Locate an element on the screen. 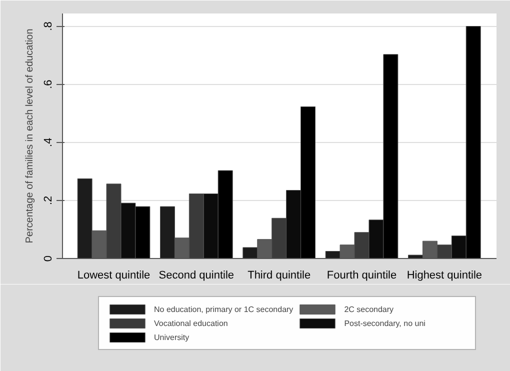  y-tick-label: .4 is located at coordinates (48, 142).